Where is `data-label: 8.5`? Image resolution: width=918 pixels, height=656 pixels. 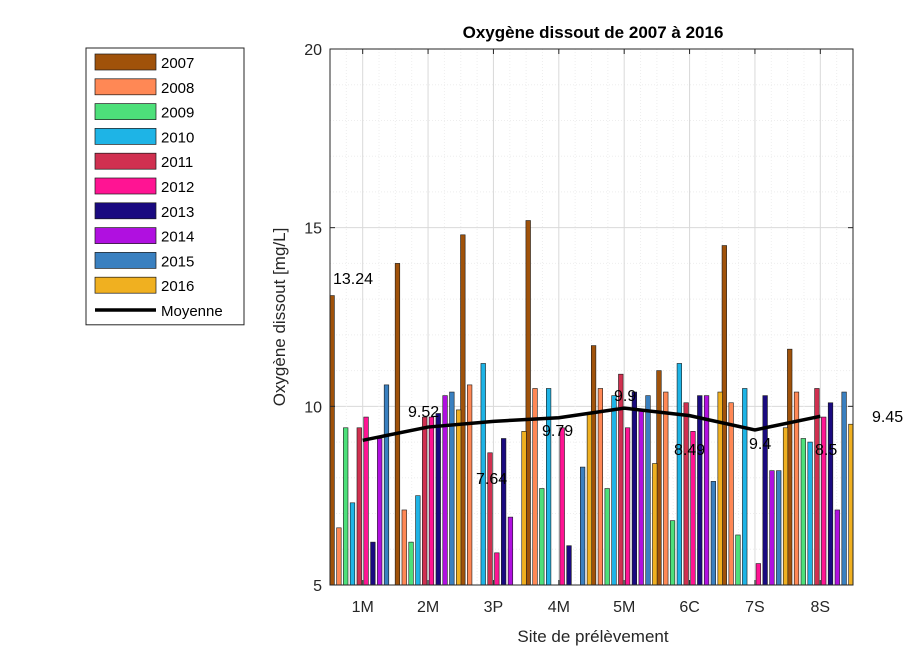
data-label: 8.5 is located at coordinates (826, 450).